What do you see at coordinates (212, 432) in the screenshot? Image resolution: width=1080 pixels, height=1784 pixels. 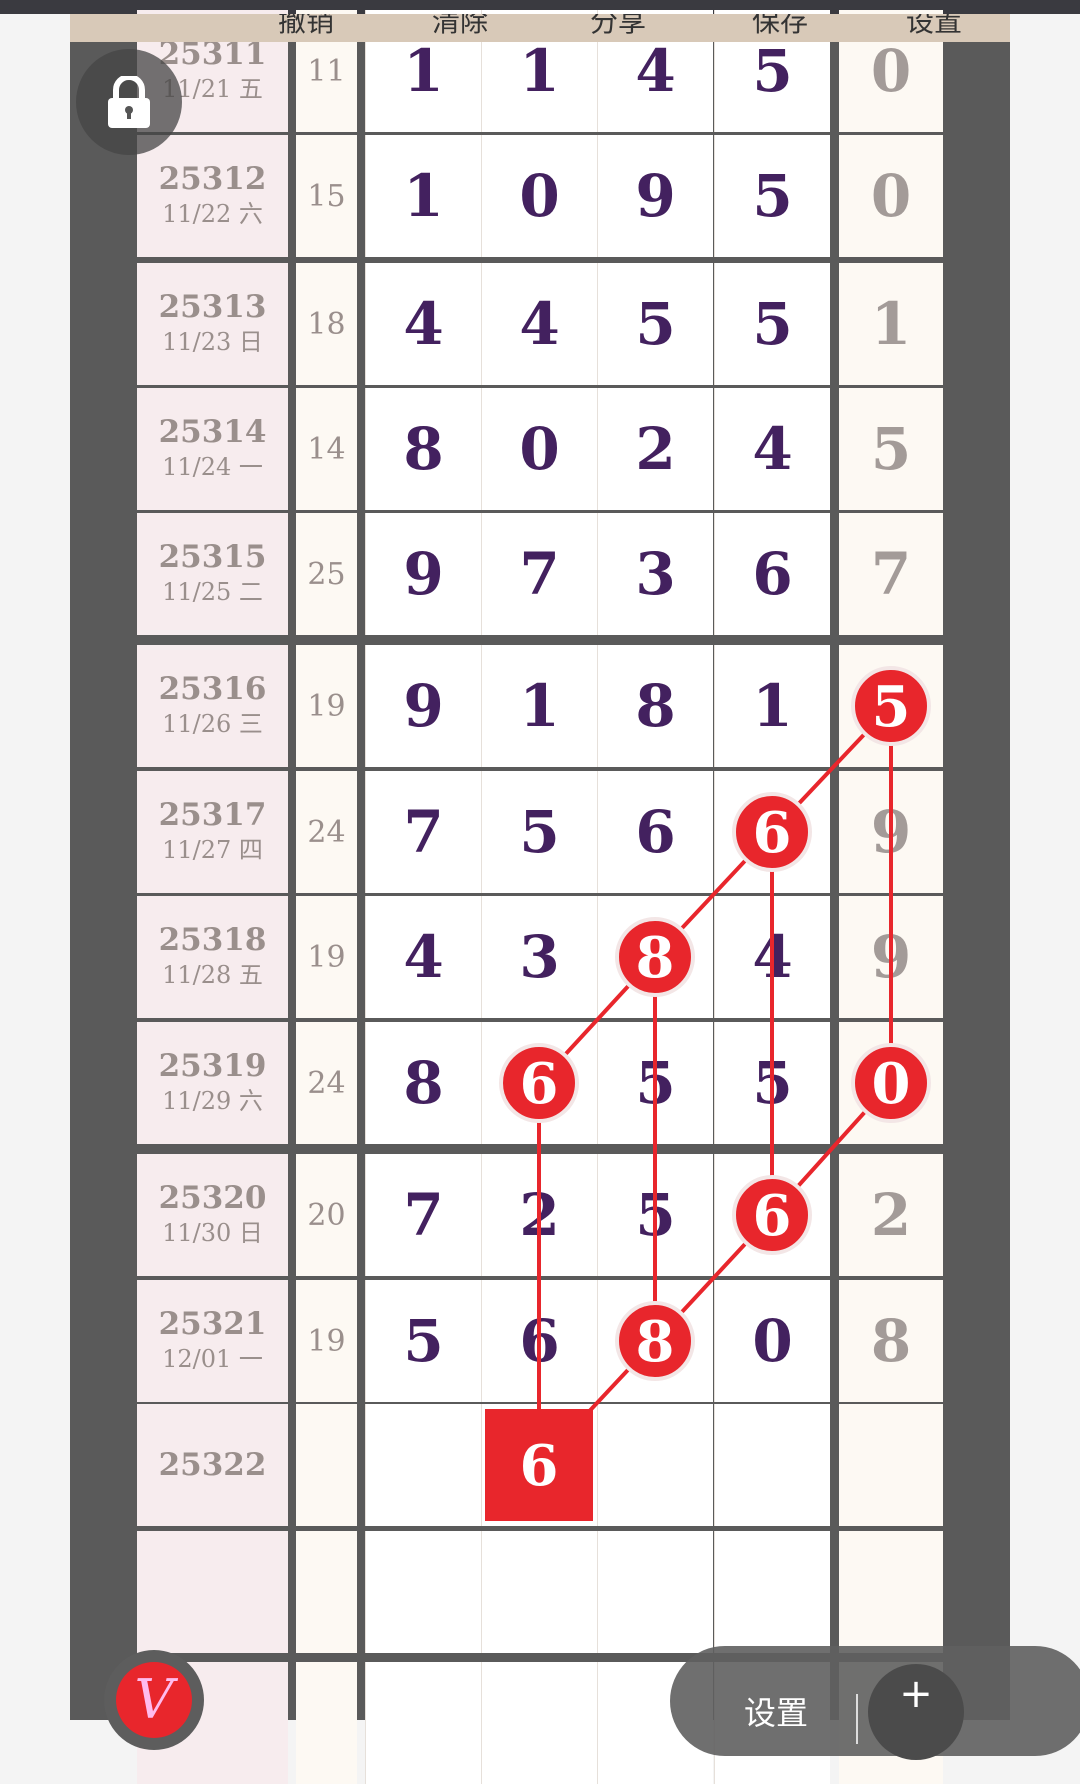 I see `issue-number: 25314` at bounding box center [212, 432].